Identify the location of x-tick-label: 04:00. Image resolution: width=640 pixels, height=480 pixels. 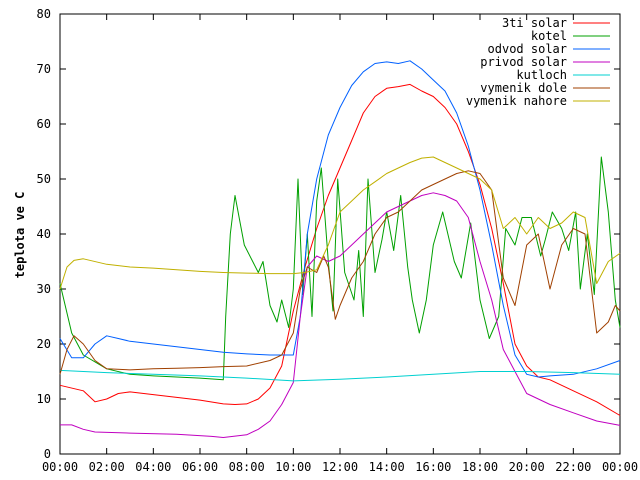
(153, 467).